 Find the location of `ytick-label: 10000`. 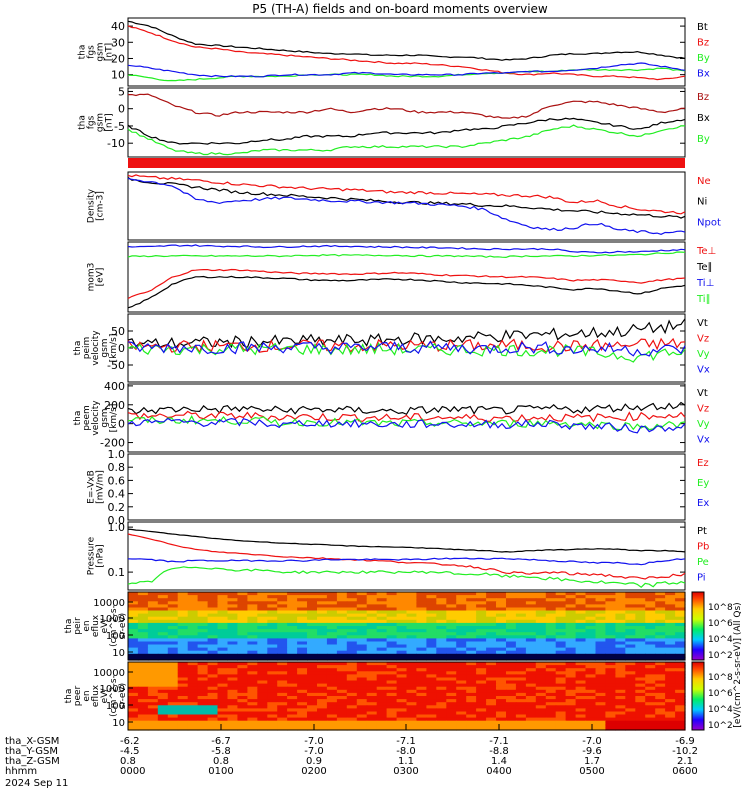

ytick-label: 10000 is located at coordinates (109, 603).